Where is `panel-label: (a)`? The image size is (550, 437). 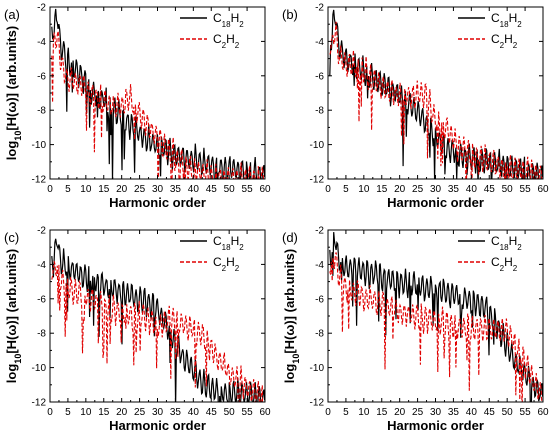
panel-label: (a) is located at coordinates (12, 14).